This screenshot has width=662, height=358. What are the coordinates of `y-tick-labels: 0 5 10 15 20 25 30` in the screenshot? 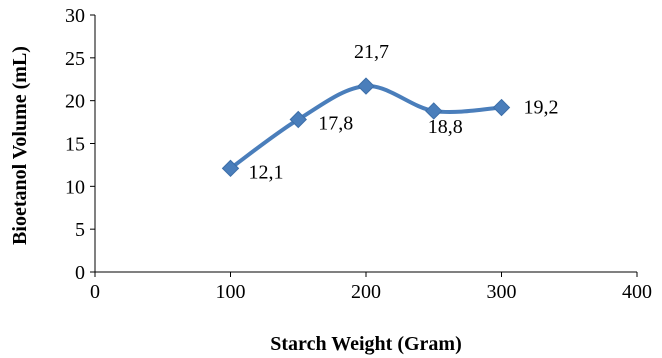 It's located at (80, 144).